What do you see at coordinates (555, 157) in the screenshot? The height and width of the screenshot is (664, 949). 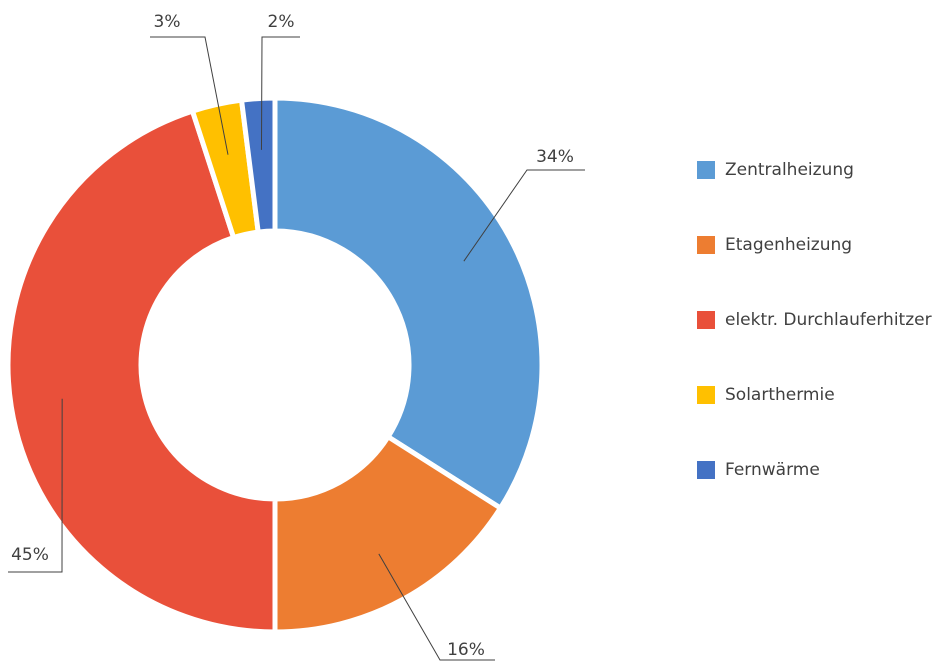 I see `data-label: 34%` at bounding box center [555, 157].